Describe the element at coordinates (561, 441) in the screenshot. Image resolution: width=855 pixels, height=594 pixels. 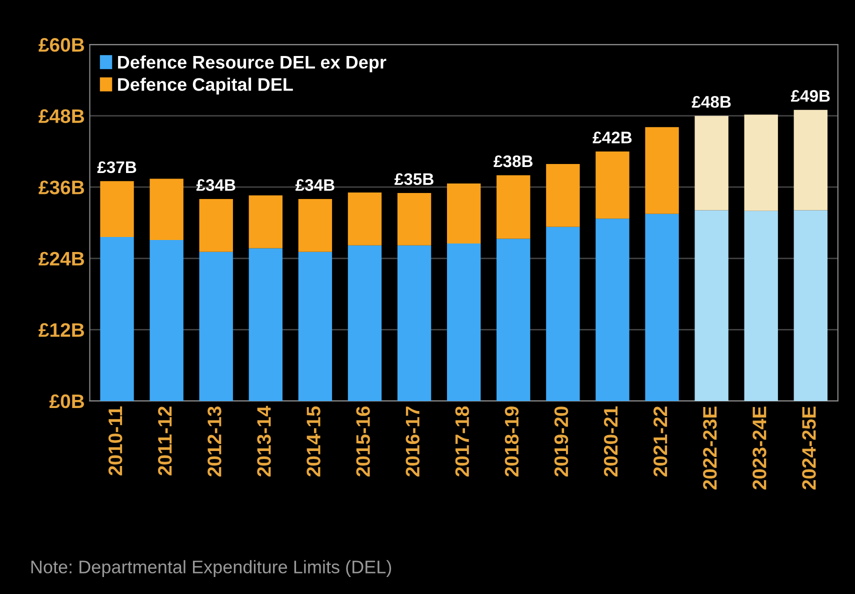
I see `x-tick-label: 2019-20` at that location.